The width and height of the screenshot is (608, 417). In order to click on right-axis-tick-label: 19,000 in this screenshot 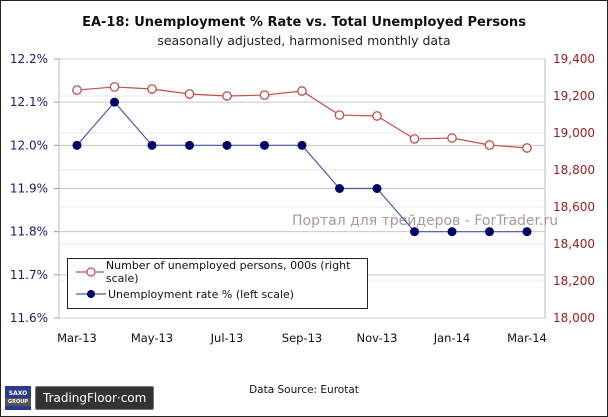, I will do `click(574, 133)`.